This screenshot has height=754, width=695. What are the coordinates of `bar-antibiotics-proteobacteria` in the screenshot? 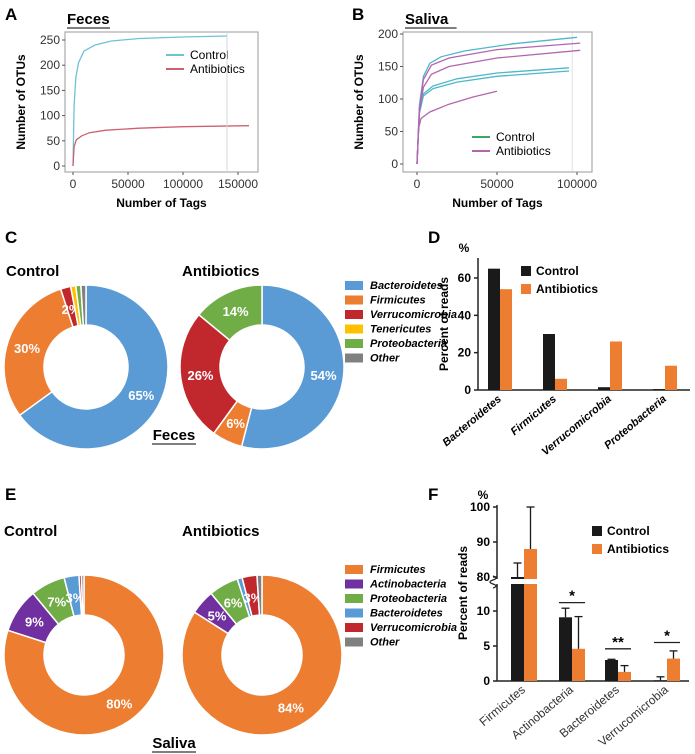 It's located at (671, 377).